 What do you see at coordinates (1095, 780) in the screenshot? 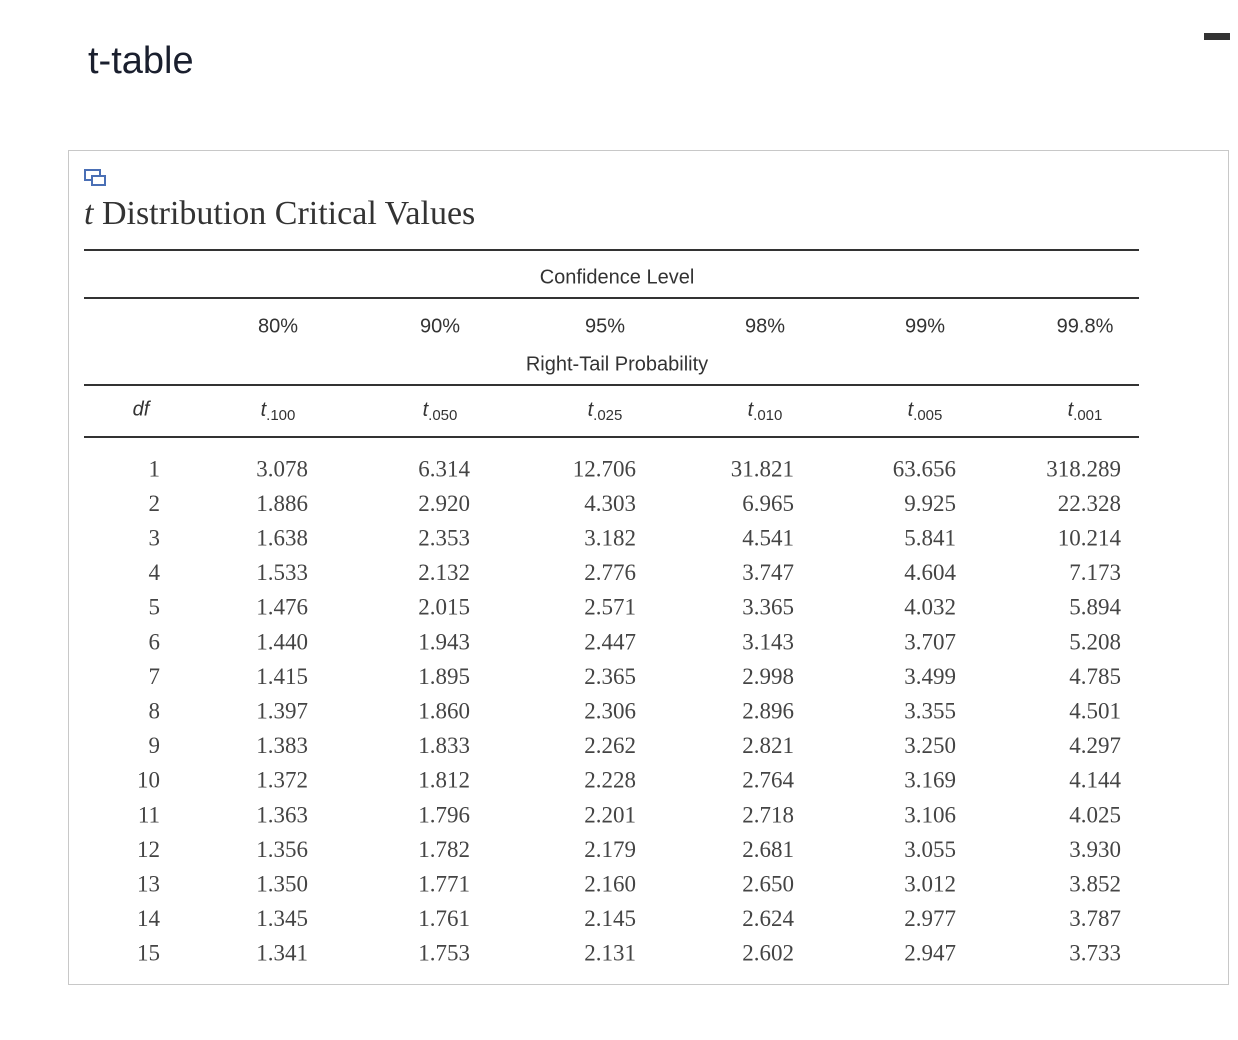
I see `critical-value: 4.144` at bounding box center [1095, 780].